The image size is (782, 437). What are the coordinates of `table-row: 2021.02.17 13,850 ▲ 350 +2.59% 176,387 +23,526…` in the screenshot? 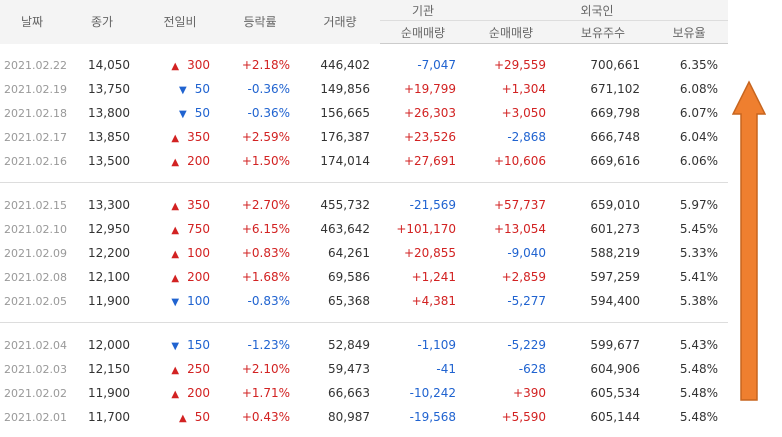 It's located at (364, 137).